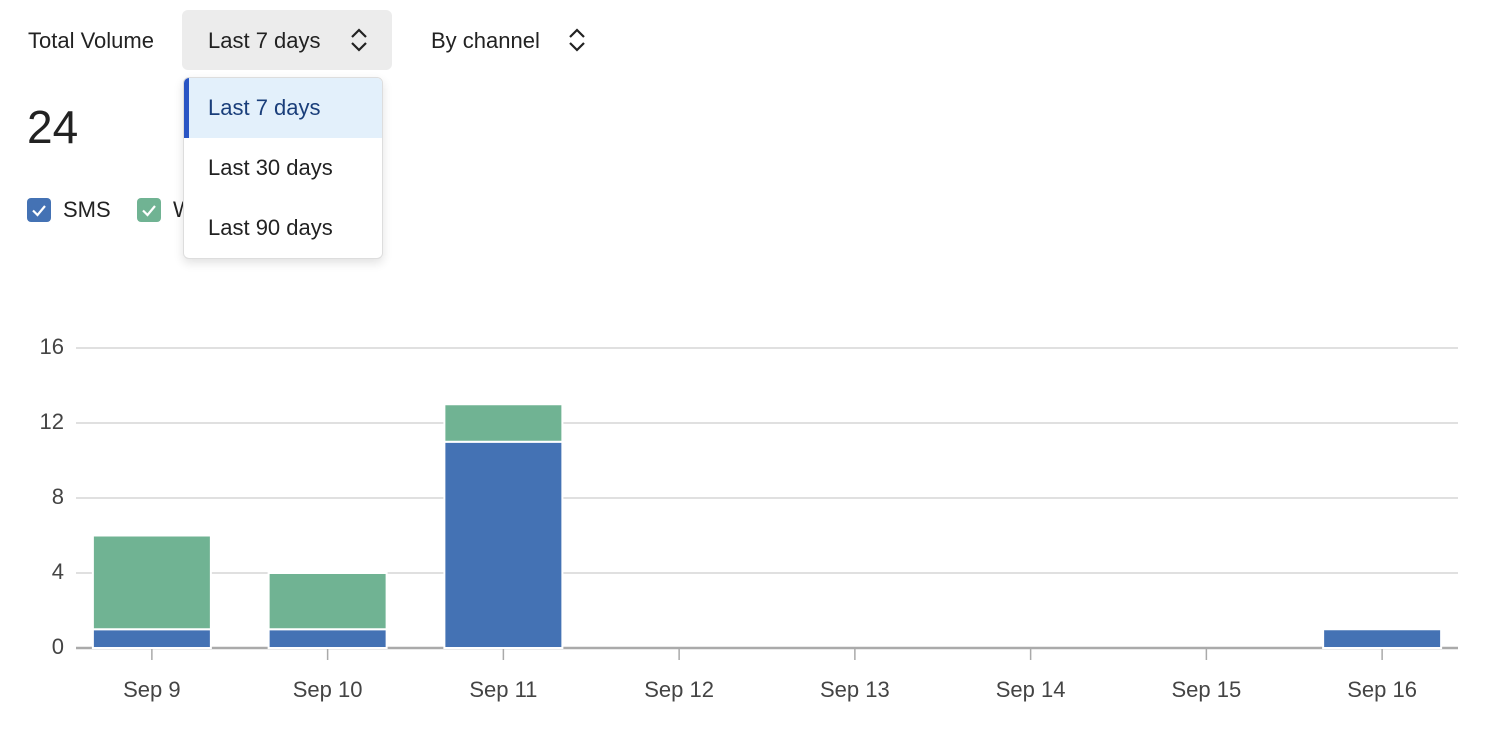 This screenshot has height=734, width=1488. Describe the element at coordinates (264, 40) in the screenshot. I see `range-value: Last 7 days` at that location.